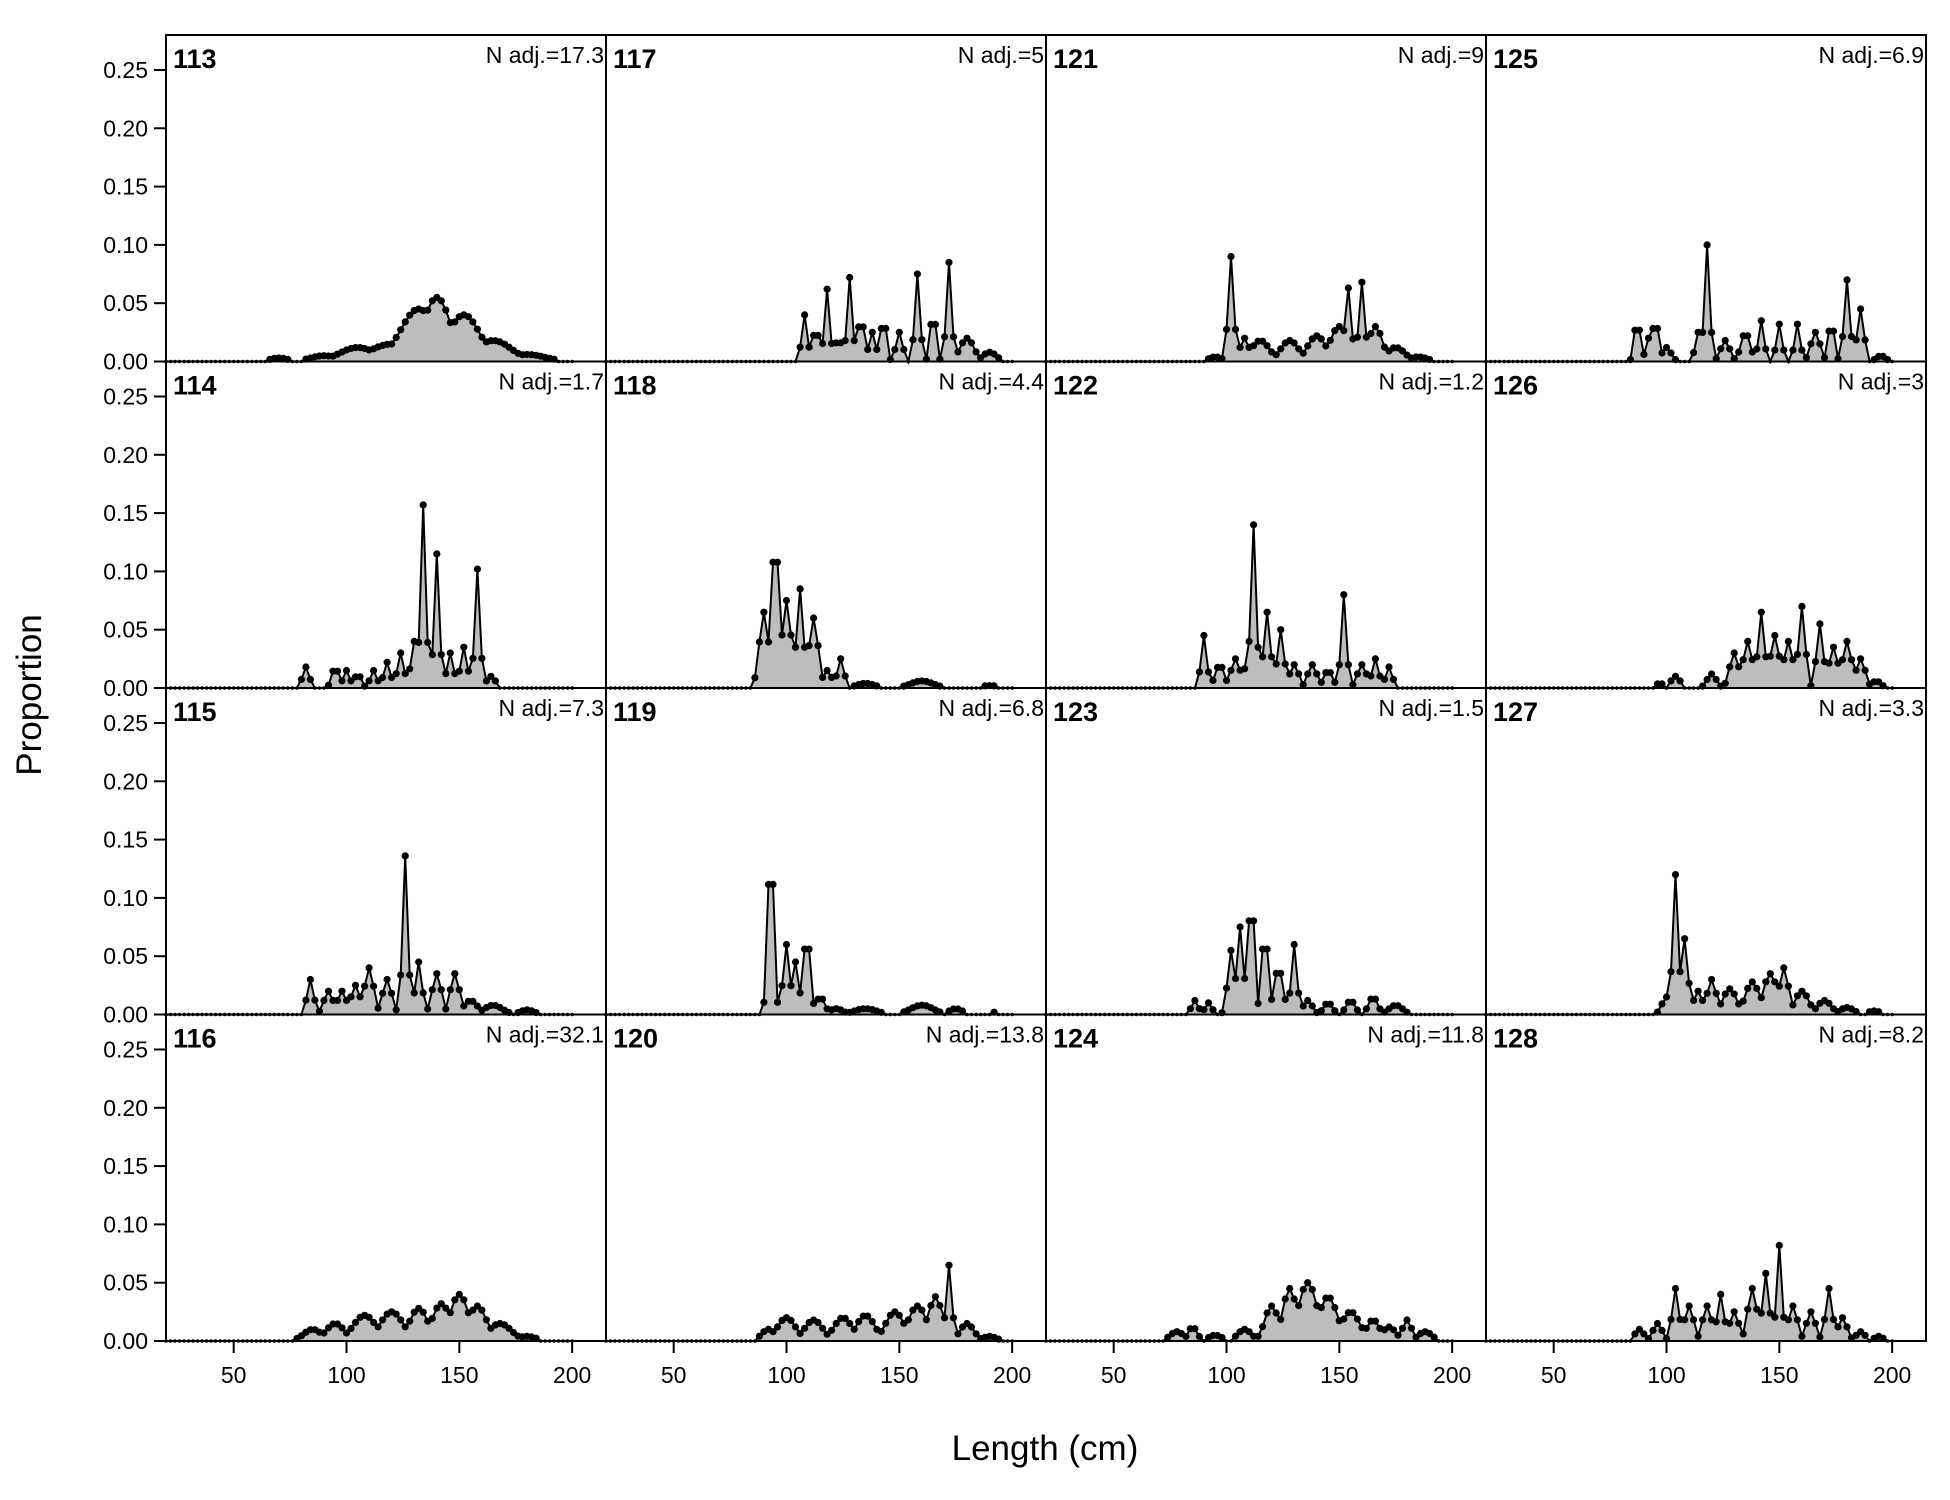  What do you see at coordinates (195, 712) in the screenshot?
I see `panel-id-label: 115` at bounding box center [195, 712].